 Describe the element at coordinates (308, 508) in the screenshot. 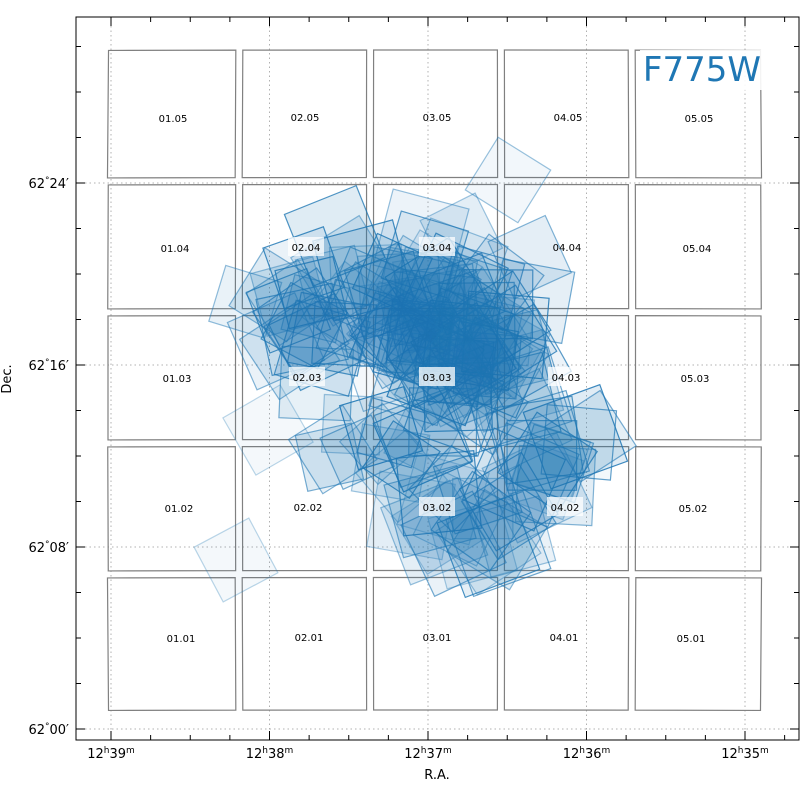

I see `tile-label: 02.02` at that location.